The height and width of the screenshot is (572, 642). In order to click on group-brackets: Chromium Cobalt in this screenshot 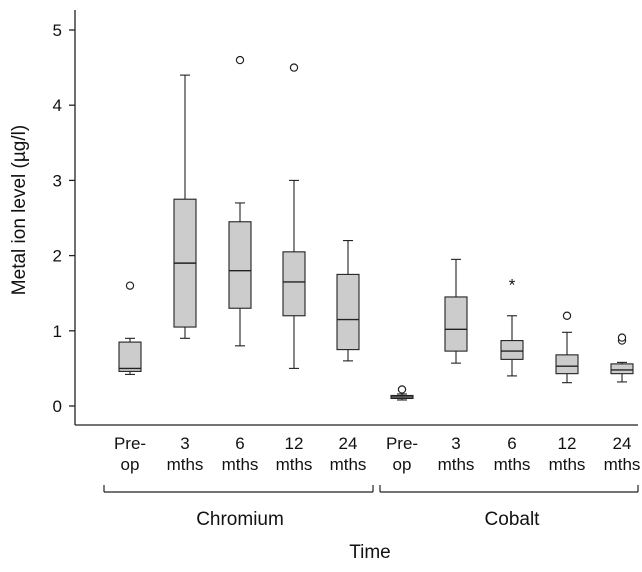, I will do `click(371, 507)`.